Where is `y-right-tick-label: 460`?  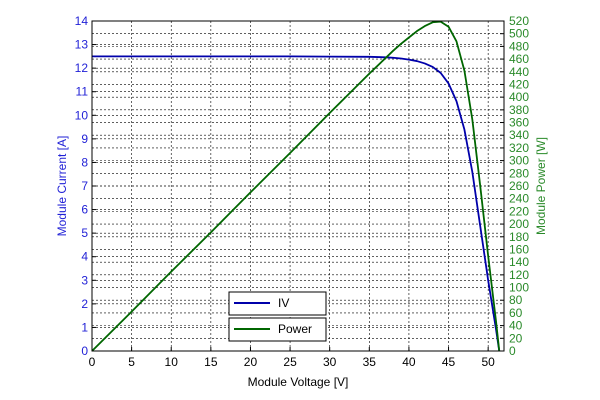
y-right-tick-label: 460 is located at coordinates (519, 59).